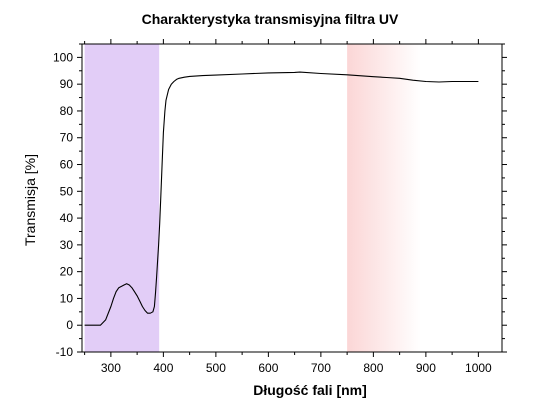  Describe the element at coordinates (67, 165) in the screenshot. I see `y-tick-label: 60` at that location.